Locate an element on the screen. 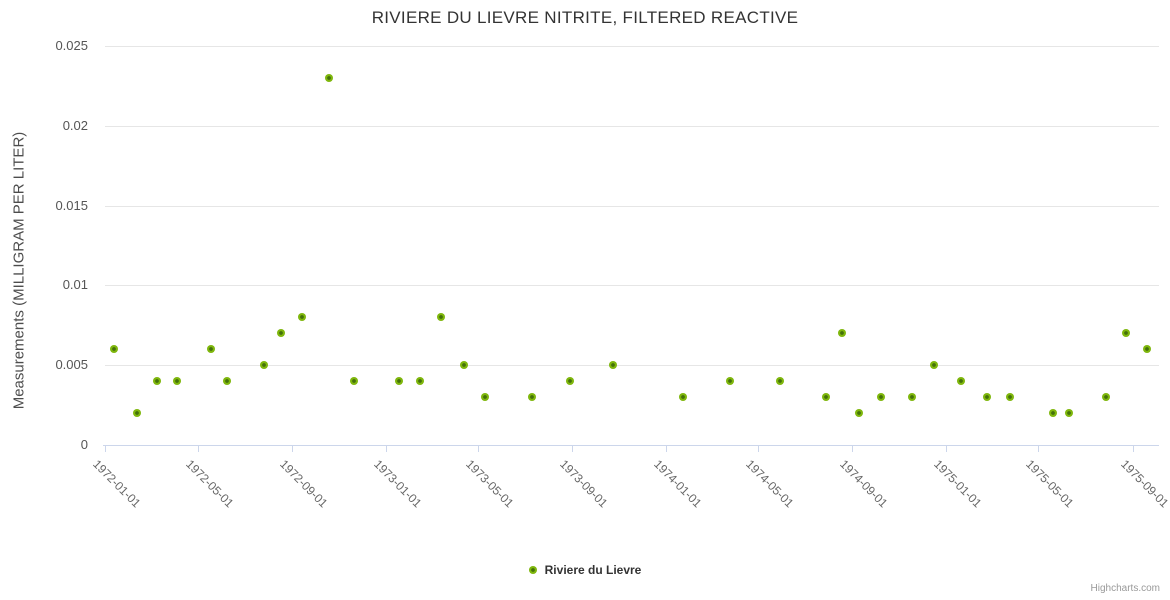  x-axis-tick-label: 1973-09-01 is located at coordinates (584, 484).